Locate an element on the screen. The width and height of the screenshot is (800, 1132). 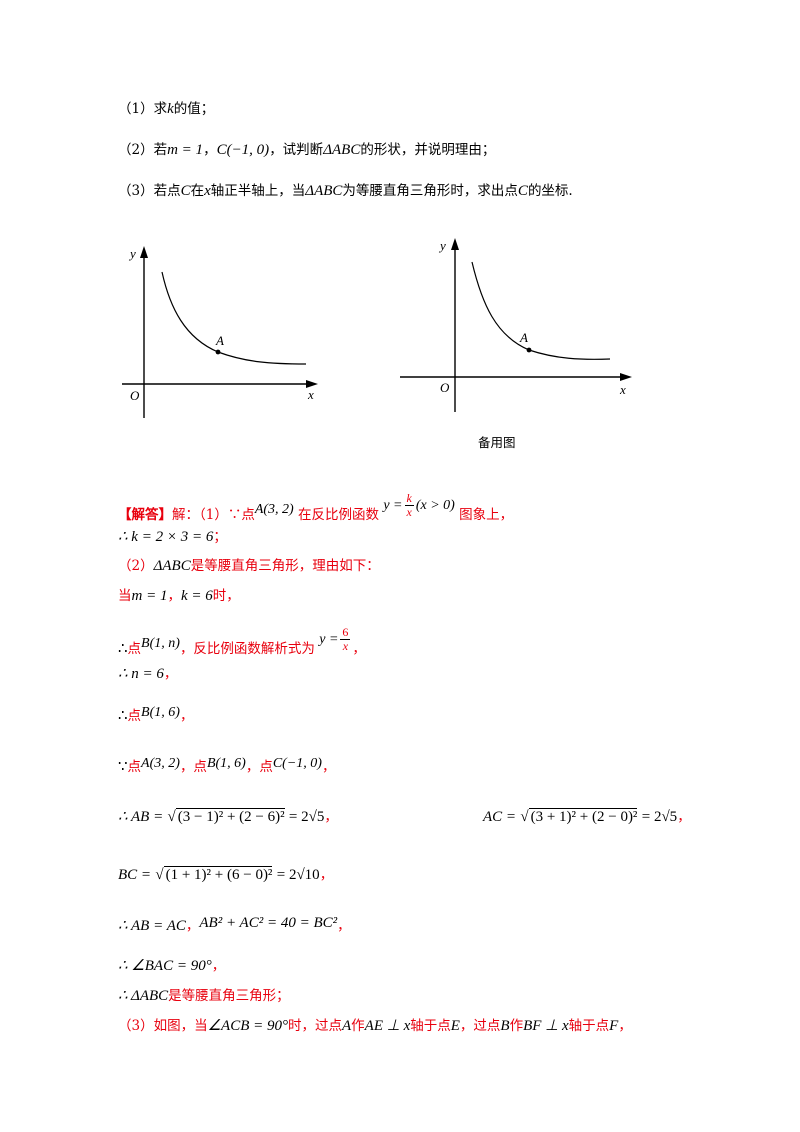
sol-l3-triangle: ΔABC is located at coordinates (172, 566).